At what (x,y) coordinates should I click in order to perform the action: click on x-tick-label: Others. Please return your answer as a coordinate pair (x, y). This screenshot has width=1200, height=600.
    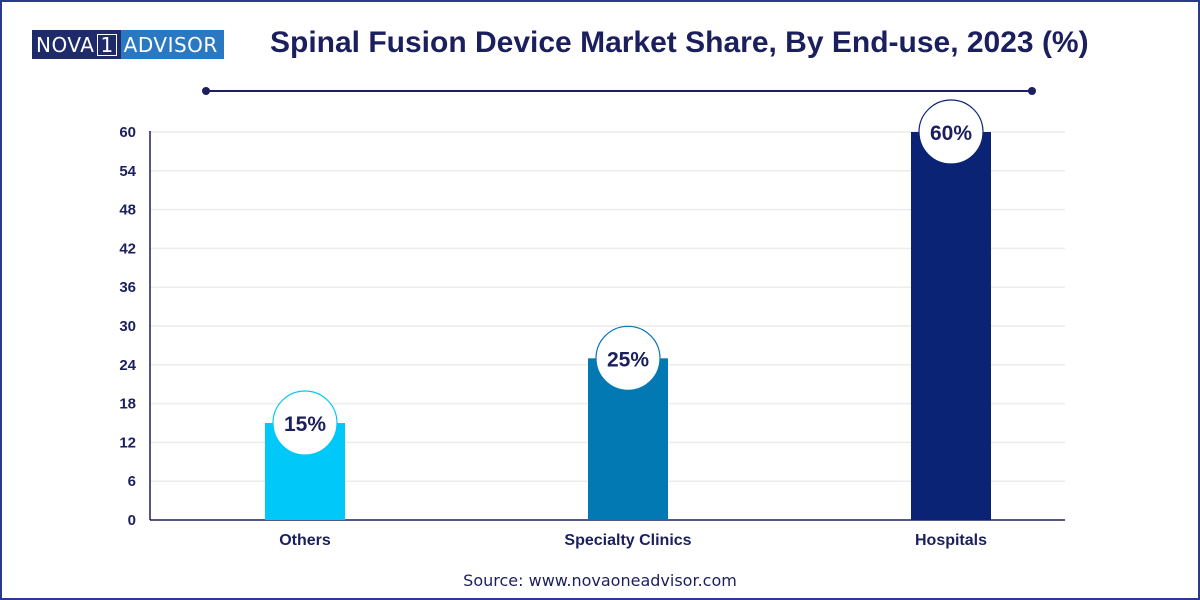
    Looking at the image, I should click on (305, 540).